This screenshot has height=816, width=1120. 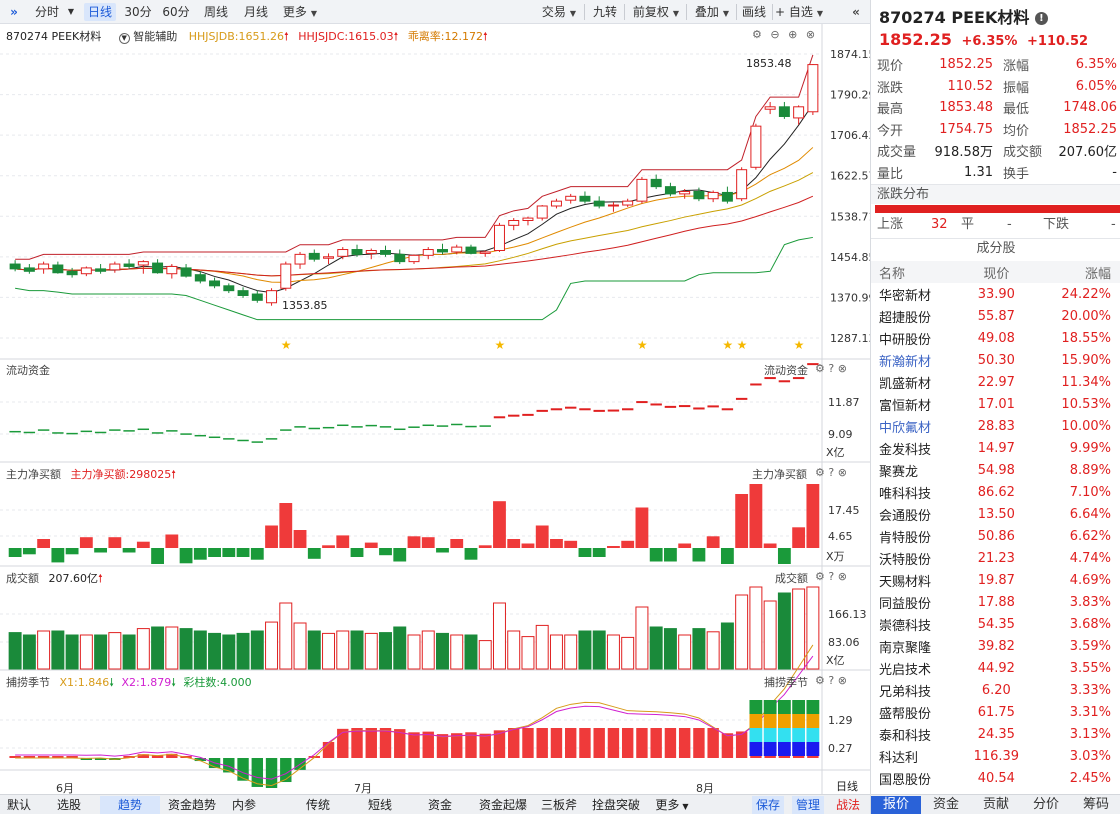 I want to click on period-30min: 30分, so click(x=138, y=12).